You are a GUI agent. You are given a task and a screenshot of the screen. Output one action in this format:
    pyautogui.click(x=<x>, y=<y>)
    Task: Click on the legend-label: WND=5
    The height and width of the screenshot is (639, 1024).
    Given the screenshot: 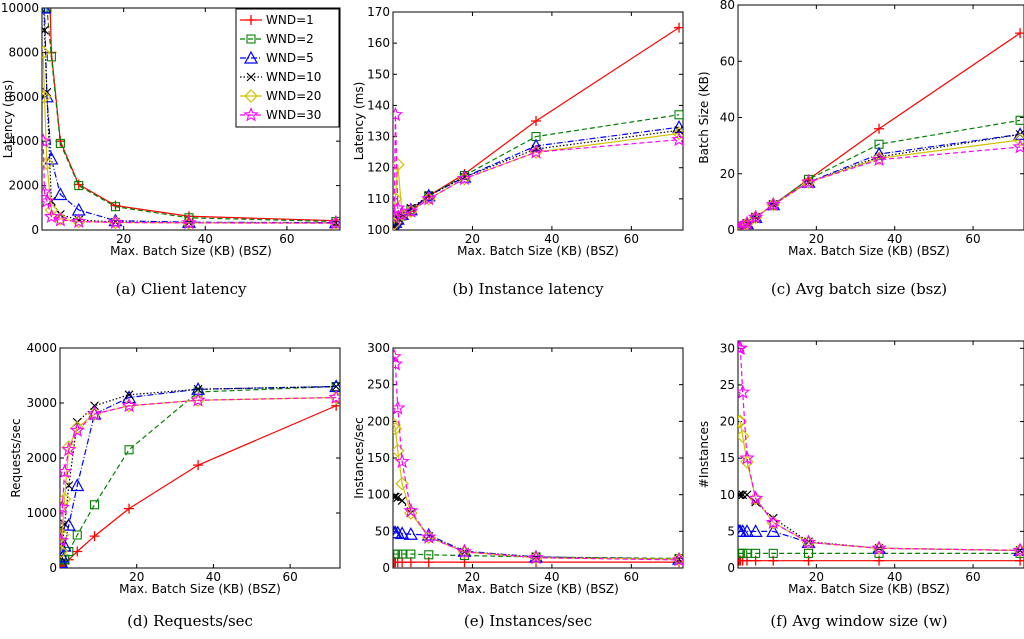 What is the action you would take?
    pyautogui.click(x=290, y=58)
    